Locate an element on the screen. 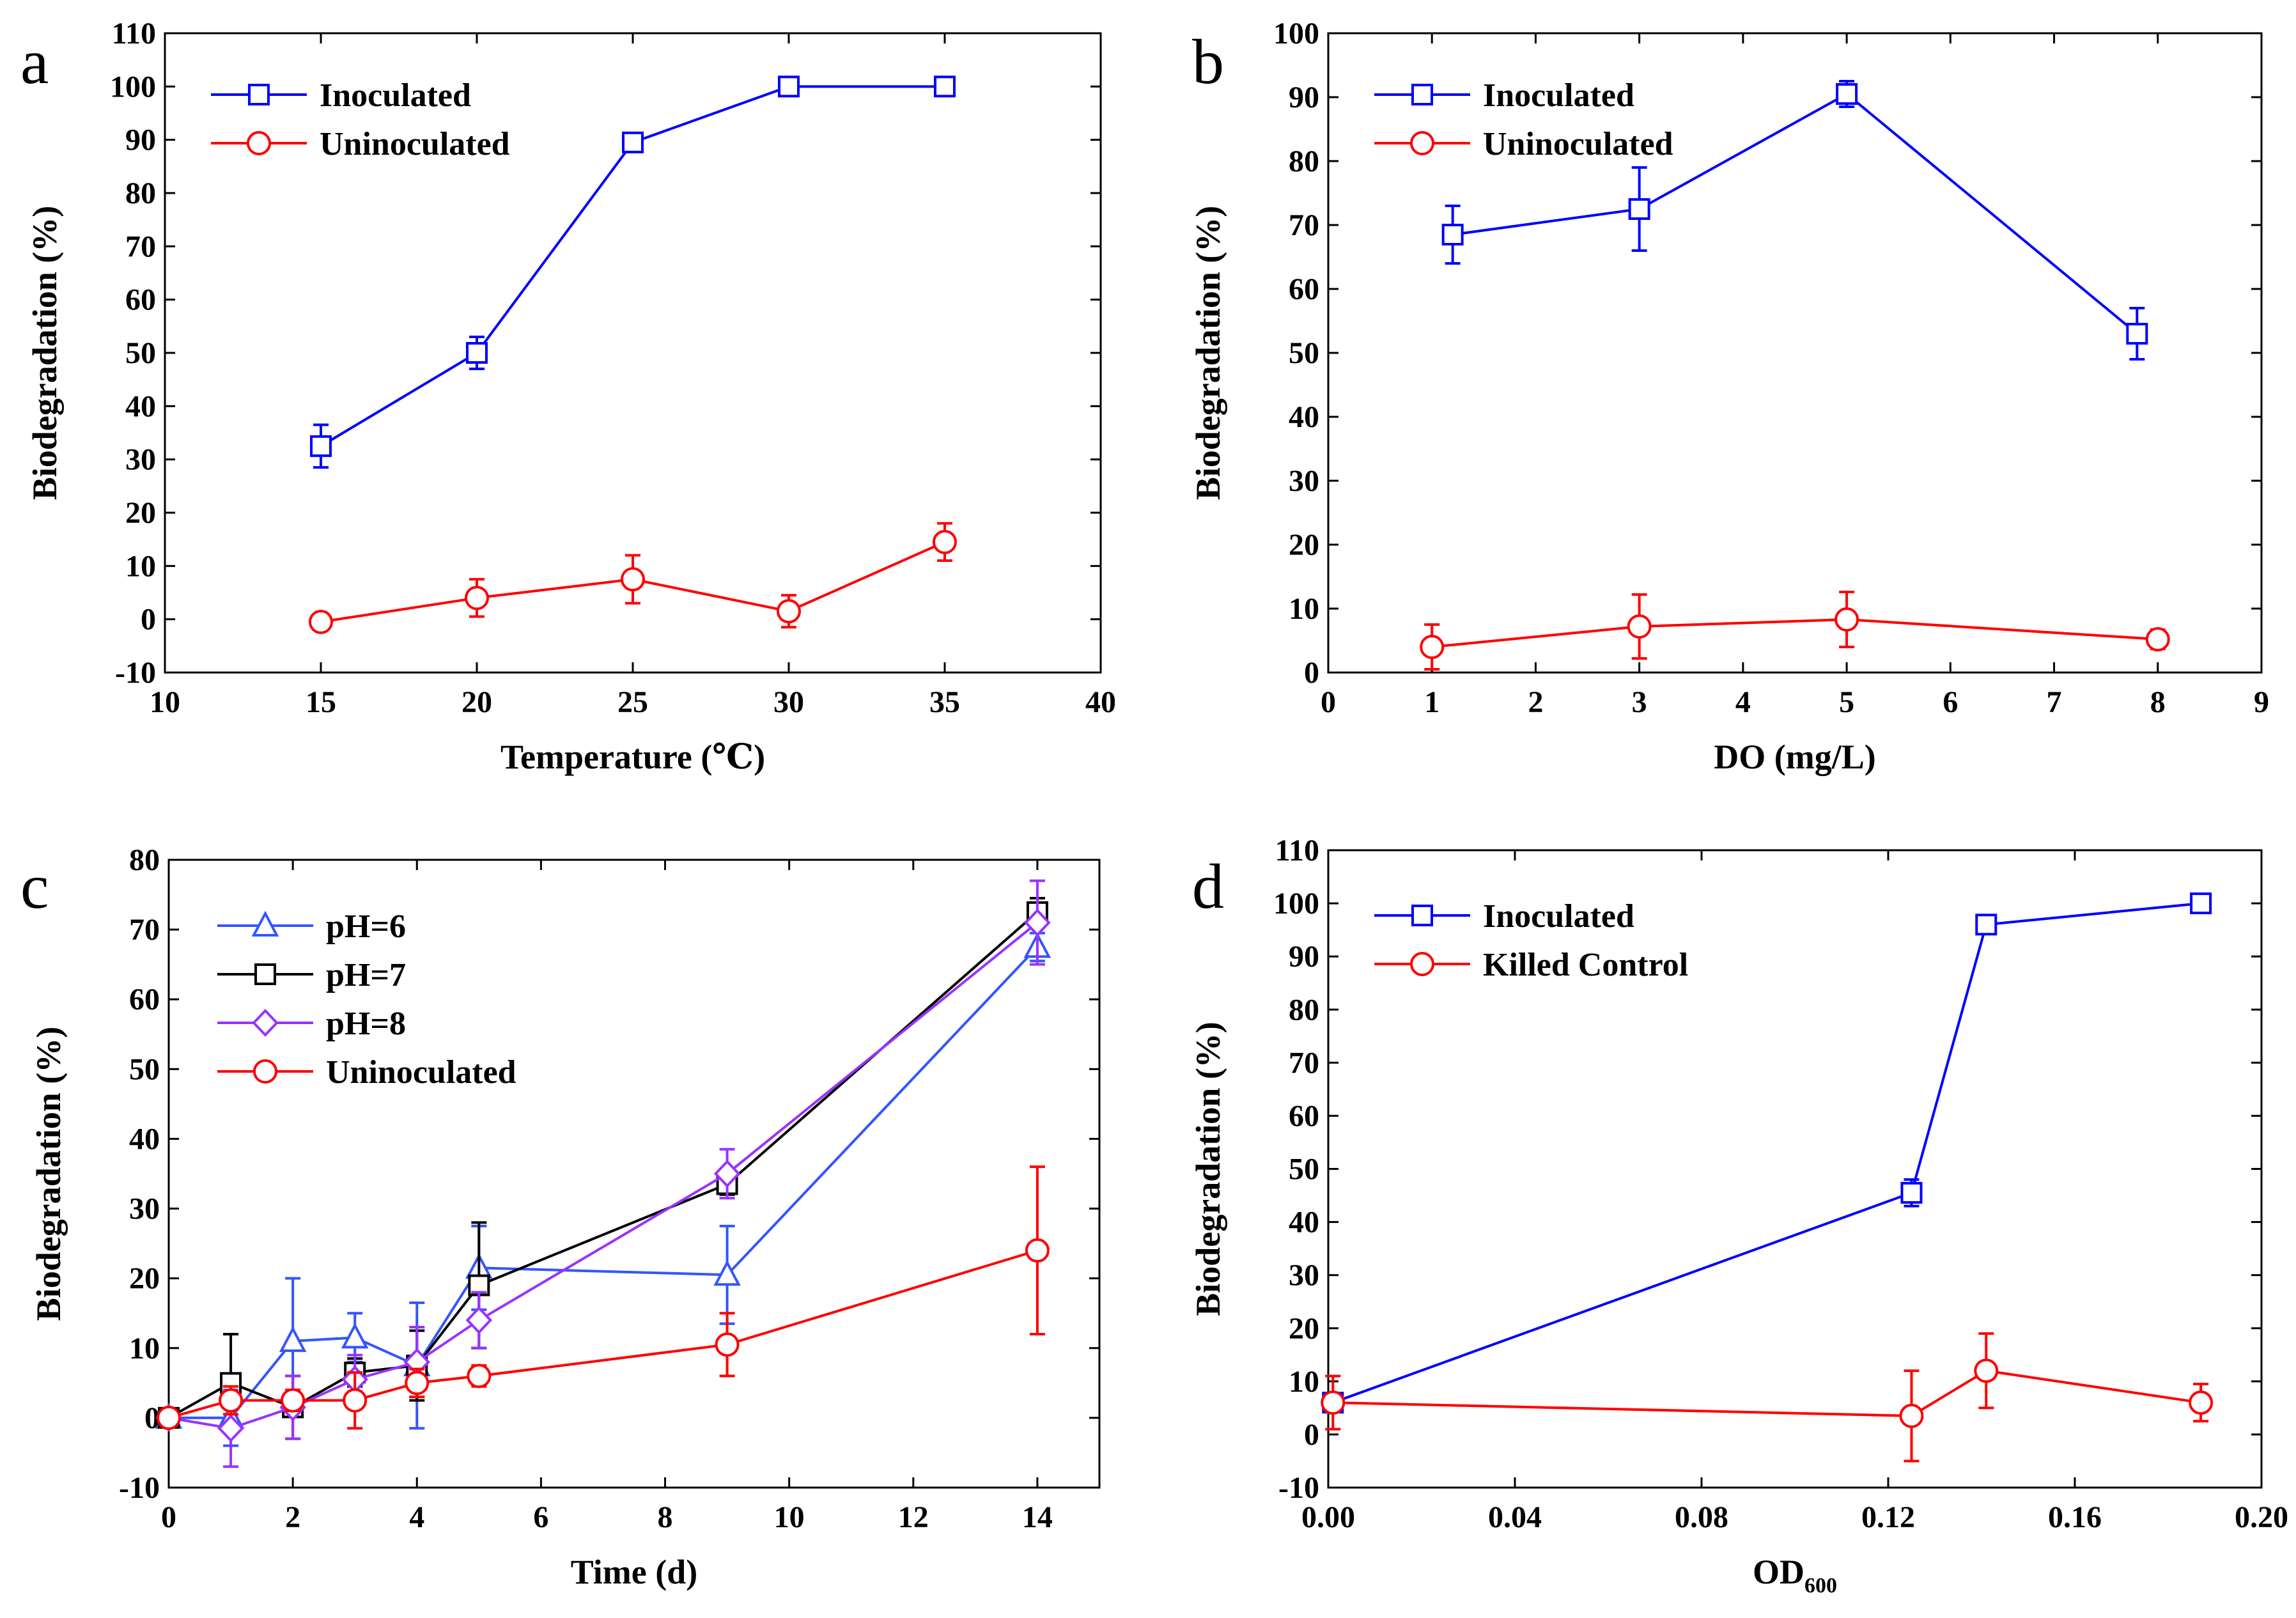 This screenshot has height=1618, width=2296. legend-label: pH=7 is located at coordinates (366, 975).